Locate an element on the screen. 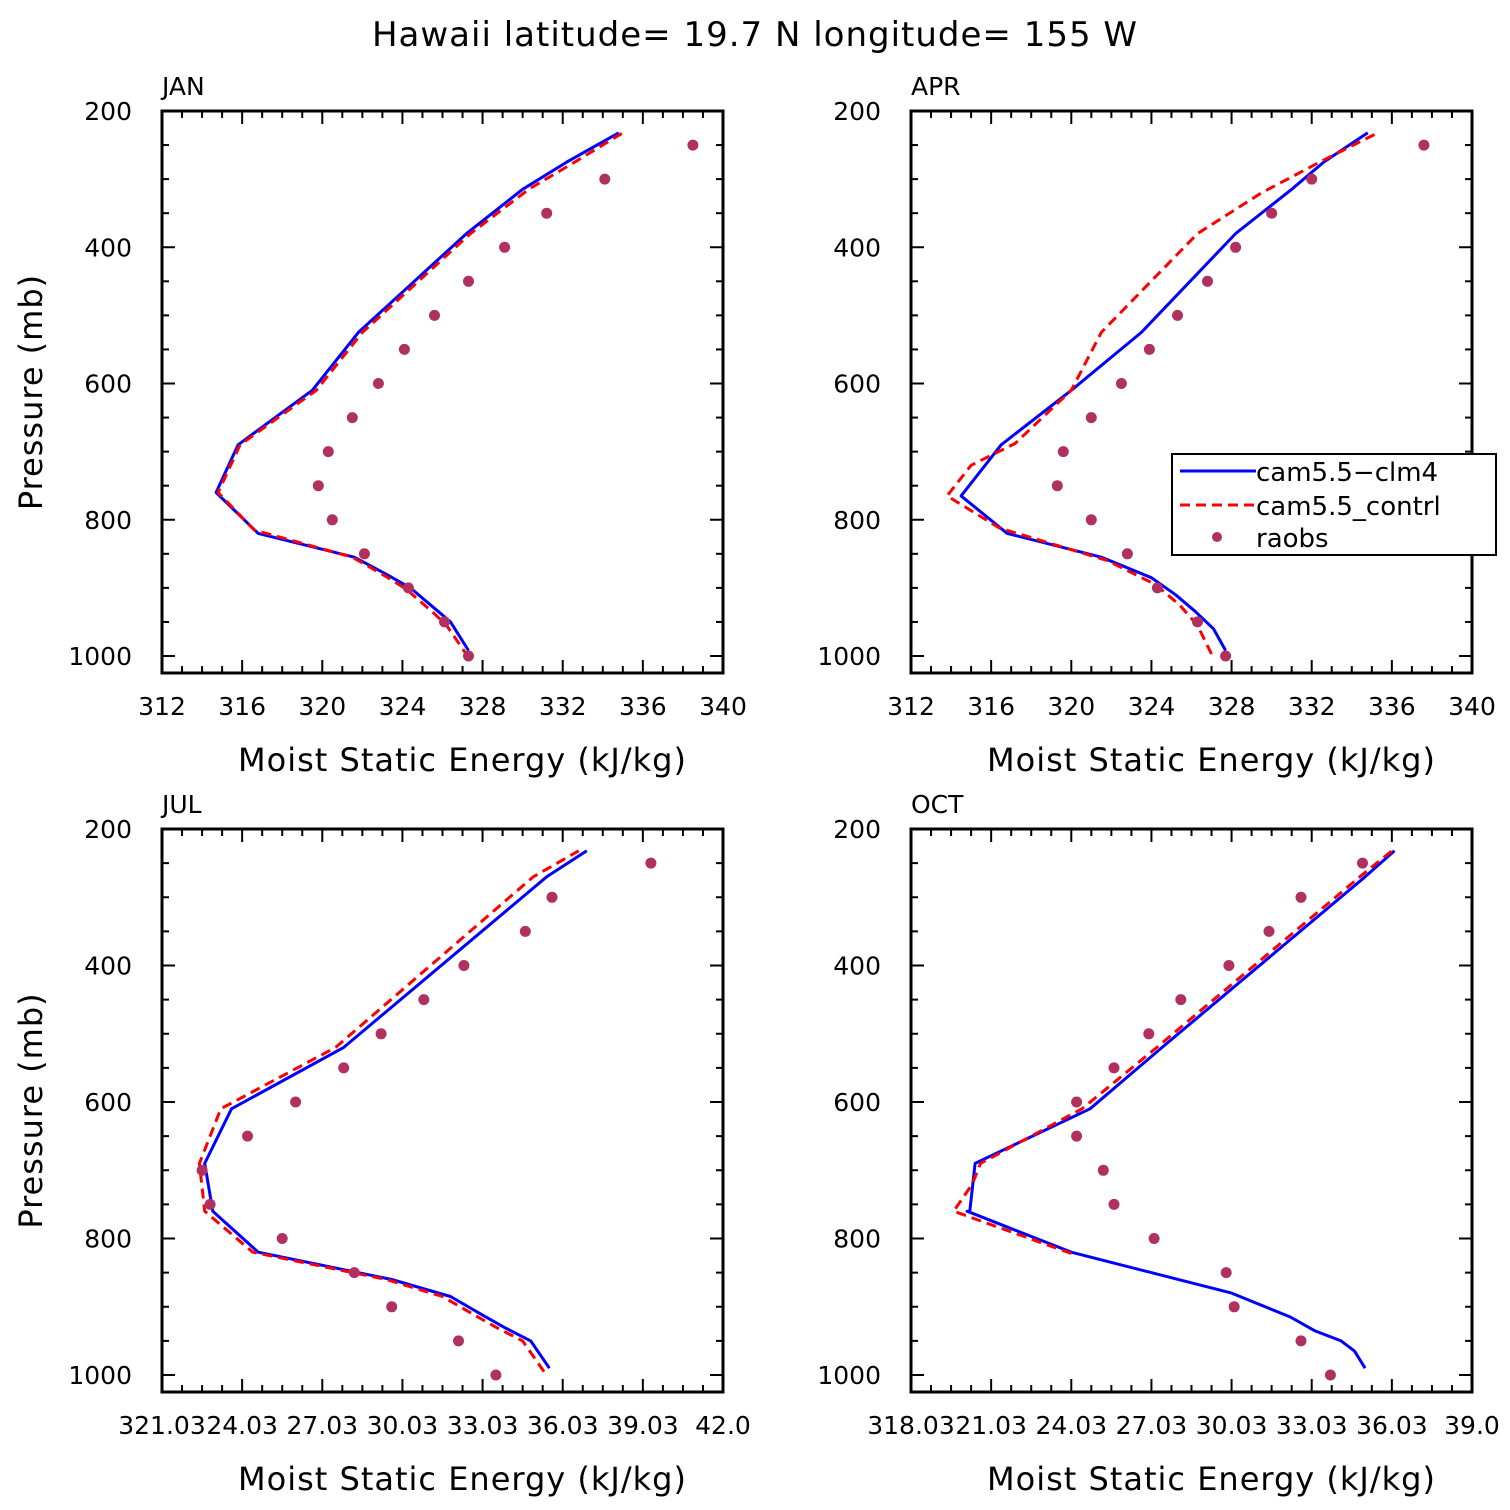 The image size is (1510, 1510). x-tick-label: 318.03 is located at coordinates (910, 1425).